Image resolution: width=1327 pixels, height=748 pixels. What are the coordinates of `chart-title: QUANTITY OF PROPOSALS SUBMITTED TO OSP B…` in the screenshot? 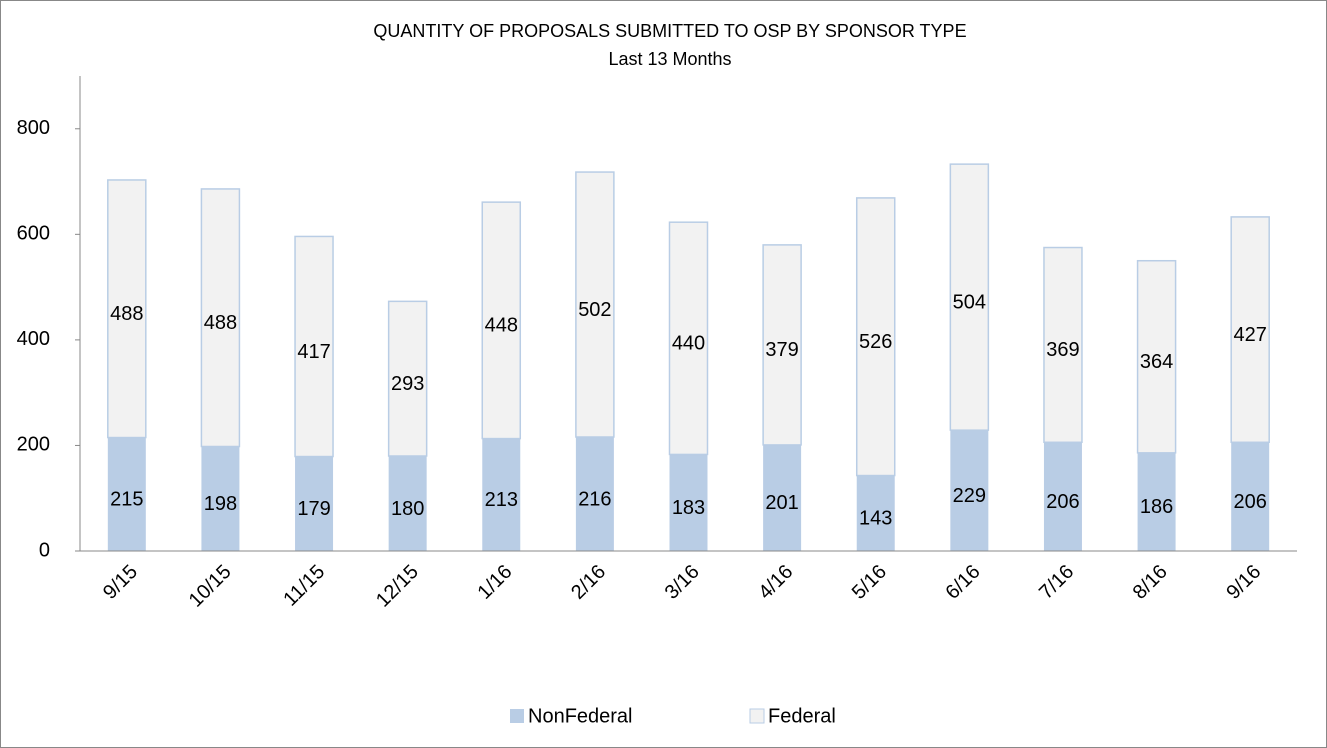 It's located at (669, 31).